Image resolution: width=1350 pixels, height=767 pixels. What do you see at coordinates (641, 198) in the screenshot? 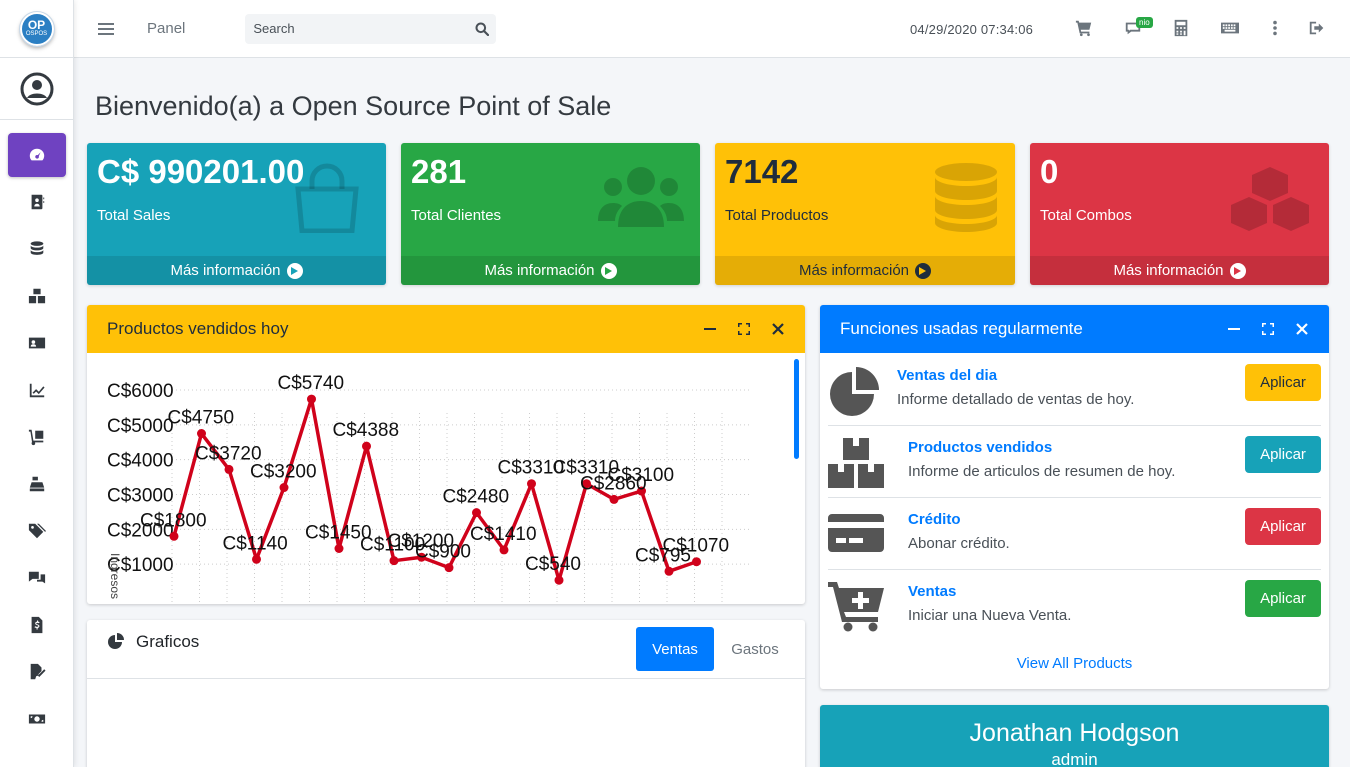
I see `users-icon` at bounding box center [641, 198].